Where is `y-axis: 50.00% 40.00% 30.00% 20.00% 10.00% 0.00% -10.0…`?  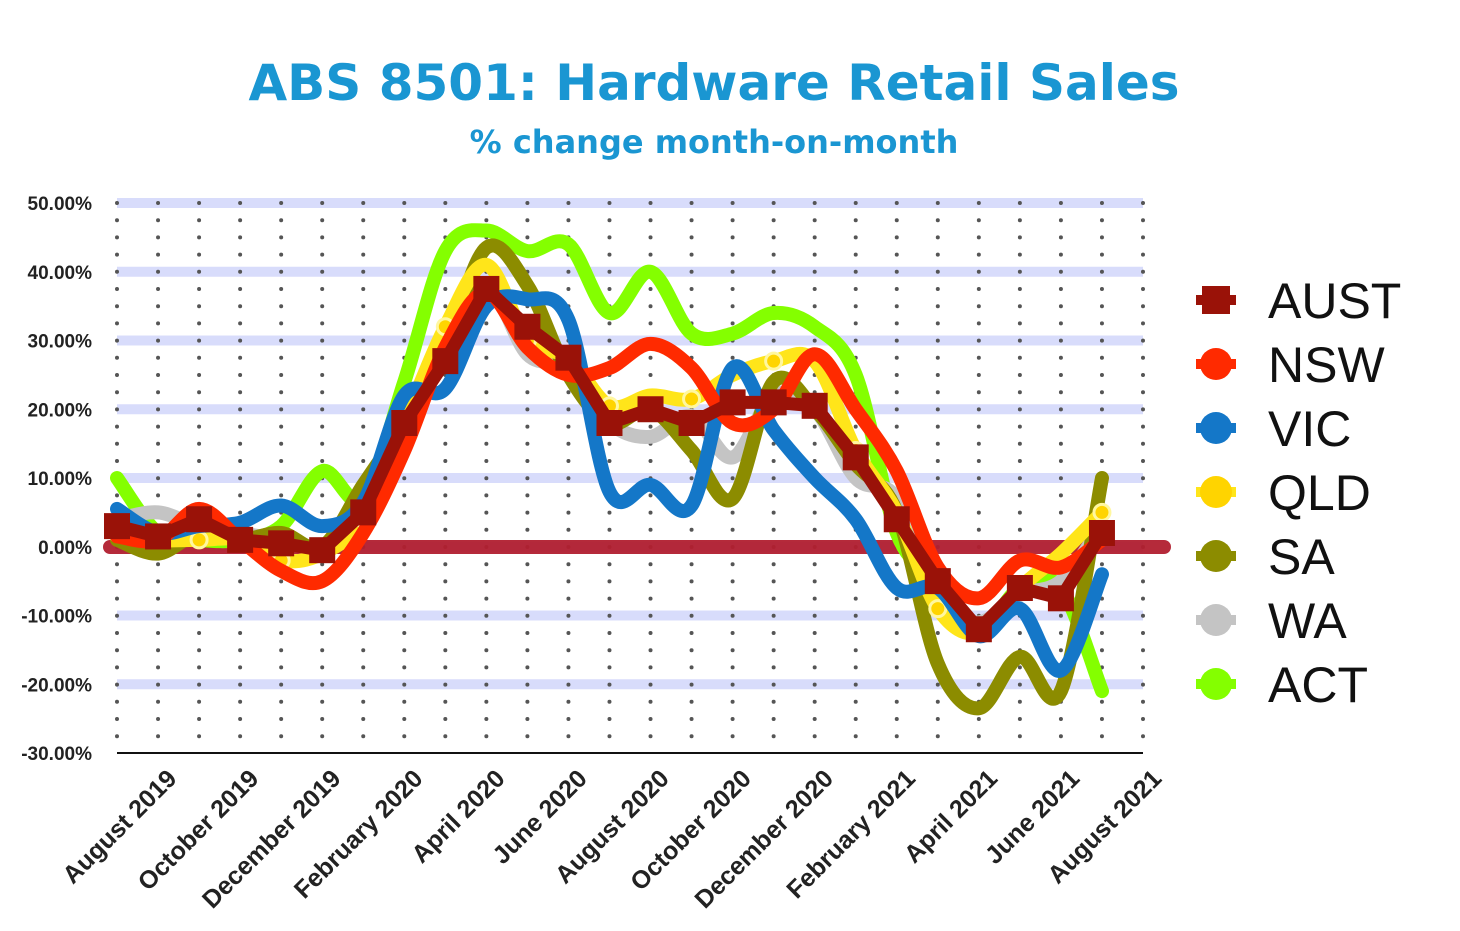
y-axis: 50.00% 40.00% 30.00% 20.00% 10.00% 0.00% -10.0… is located at coordinates (56, 479).